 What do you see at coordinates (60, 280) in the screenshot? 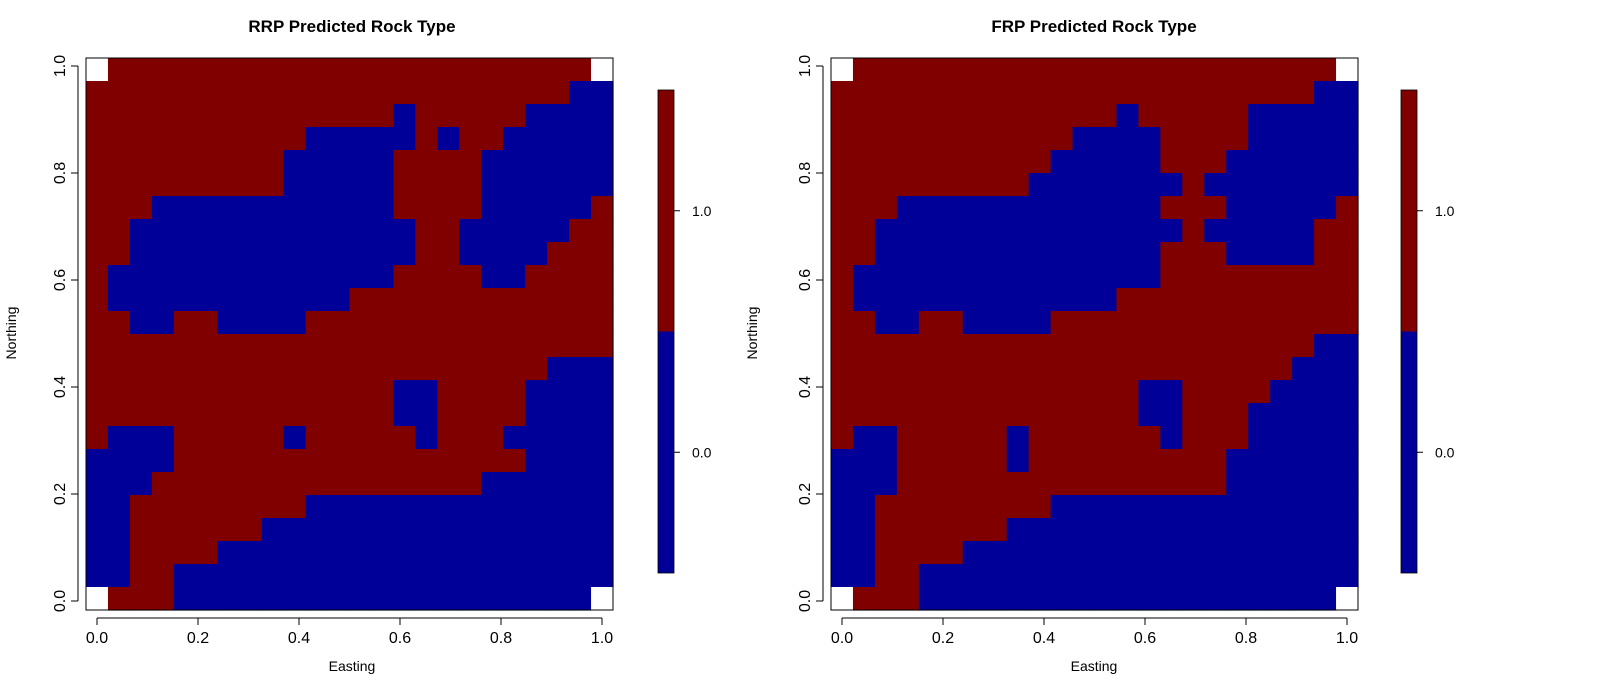
I see `rrp-y-tick-label: 0.6` at bounding box center [60, 280].